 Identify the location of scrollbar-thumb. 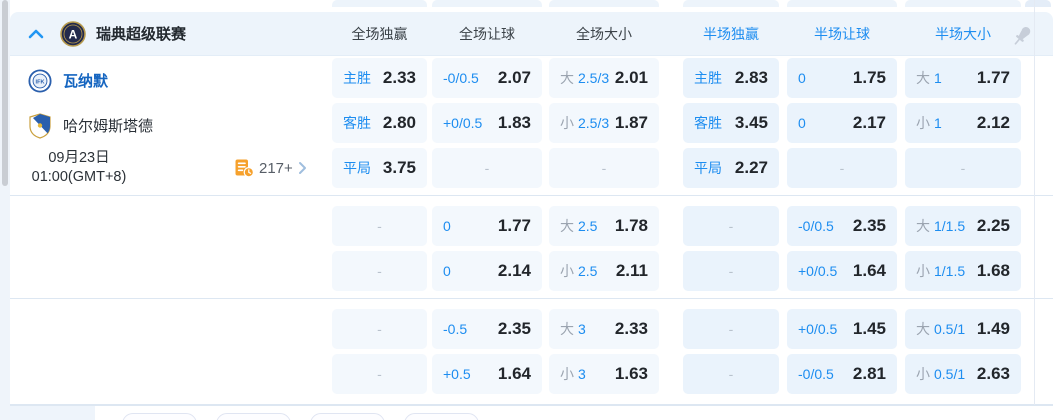
(5, 93).